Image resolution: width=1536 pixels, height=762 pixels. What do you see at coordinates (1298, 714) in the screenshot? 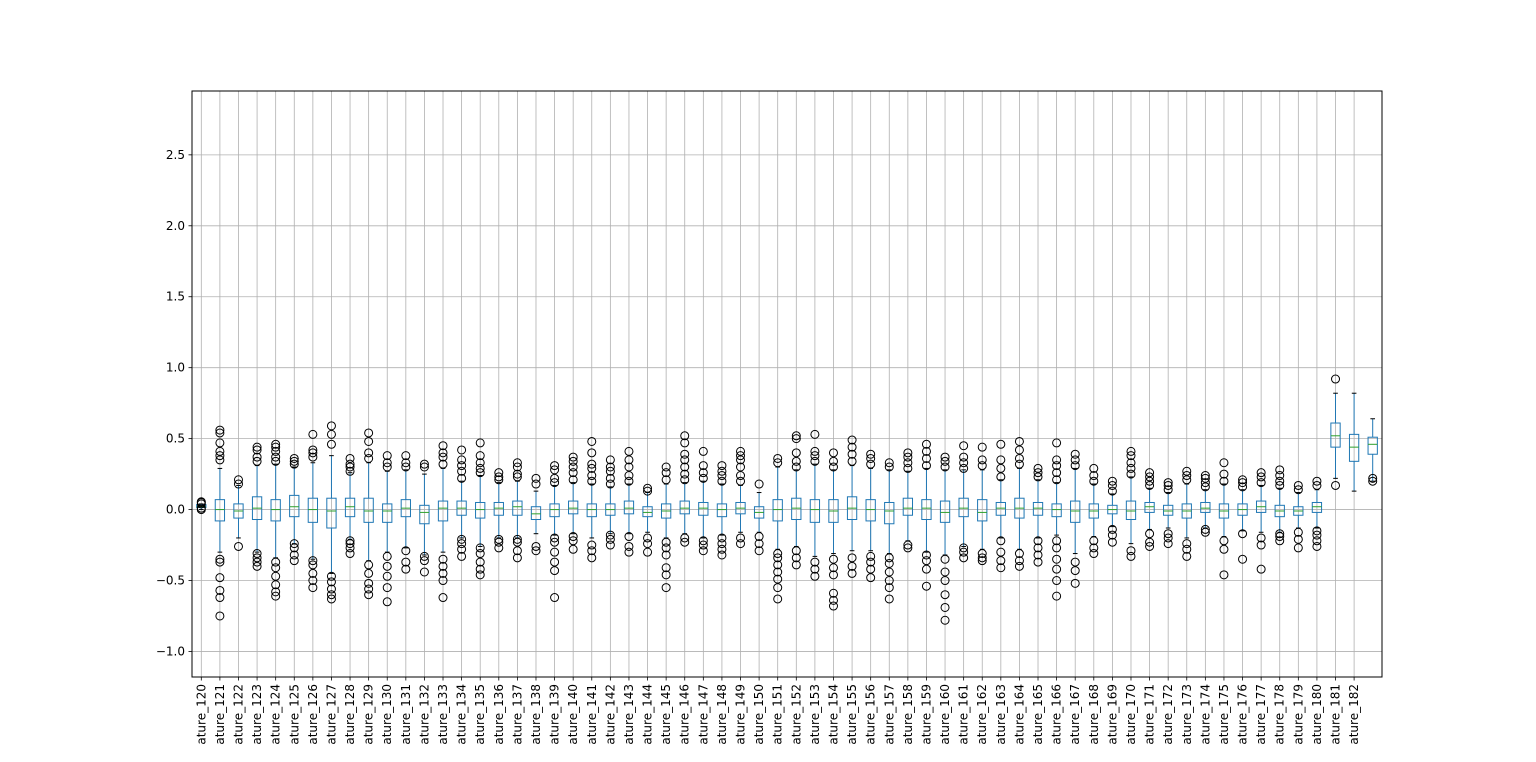
I see `x-tick-label: ature_179` at bounding box center [1298, 714].